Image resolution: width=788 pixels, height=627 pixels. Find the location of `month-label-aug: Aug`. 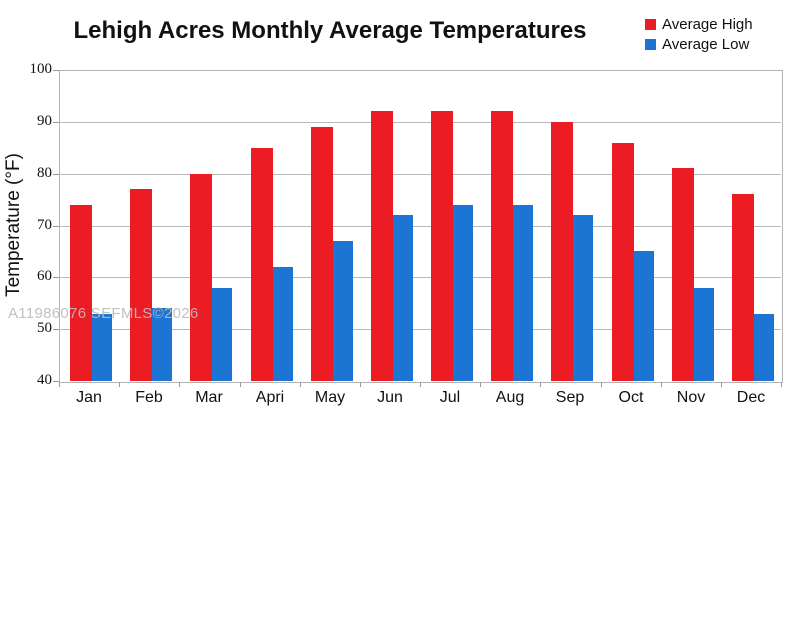

month-label-aug: Aug is located at coordinates (510, 397).